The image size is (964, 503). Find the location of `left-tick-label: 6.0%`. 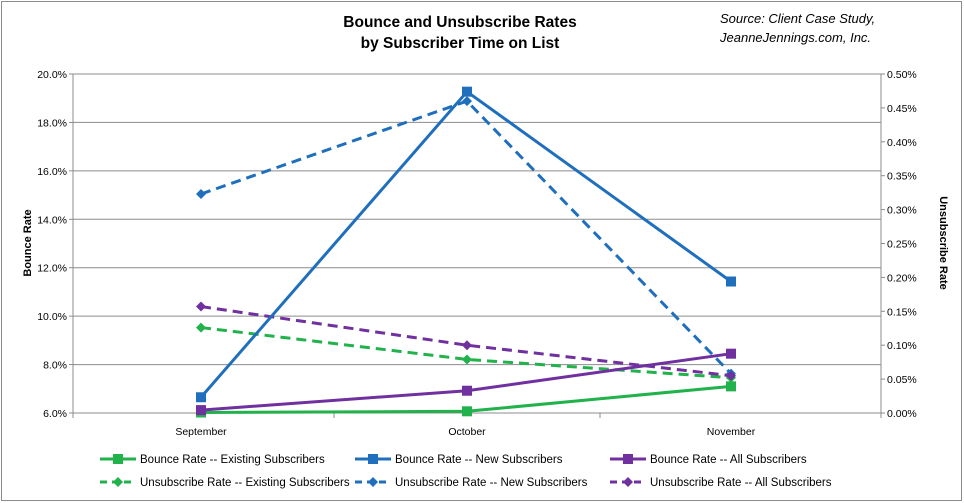

left-tick-label: 6.0% is located at coordinates (55, 414).